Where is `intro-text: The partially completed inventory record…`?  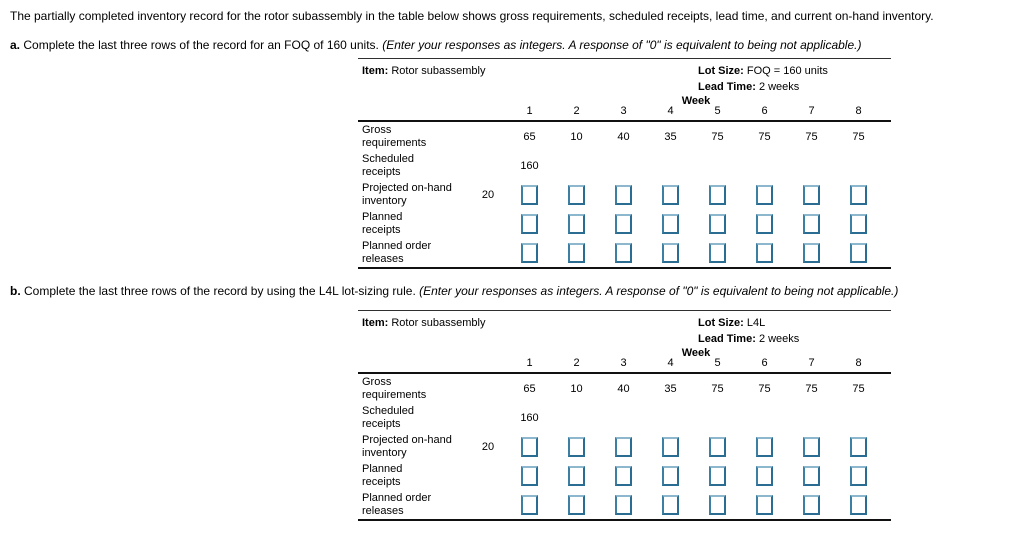
intro-text: The partially completed inventory record… is located at coordinates (512, 11).